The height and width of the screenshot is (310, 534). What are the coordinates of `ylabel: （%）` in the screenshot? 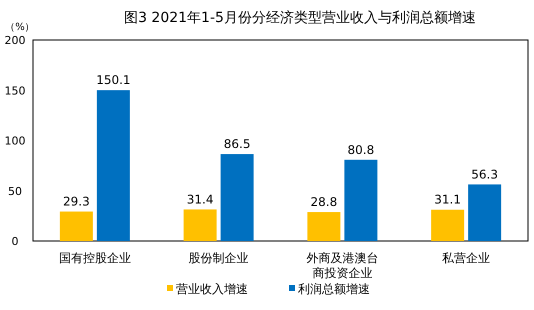 It's located at (20, 27).